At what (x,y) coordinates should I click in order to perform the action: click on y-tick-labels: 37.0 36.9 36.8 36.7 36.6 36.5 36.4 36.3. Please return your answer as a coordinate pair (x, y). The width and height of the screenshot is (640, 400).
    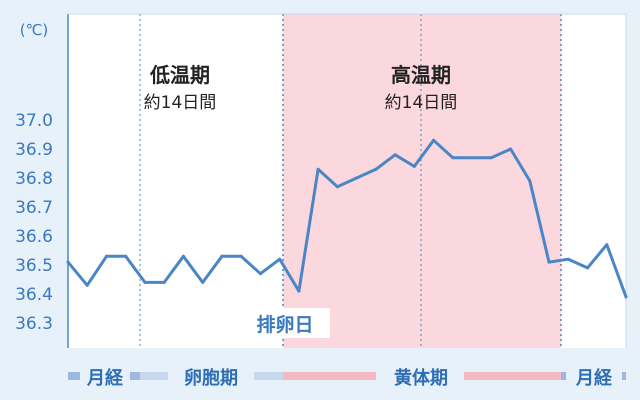
    Looking at the image, I should click on (34, 222).